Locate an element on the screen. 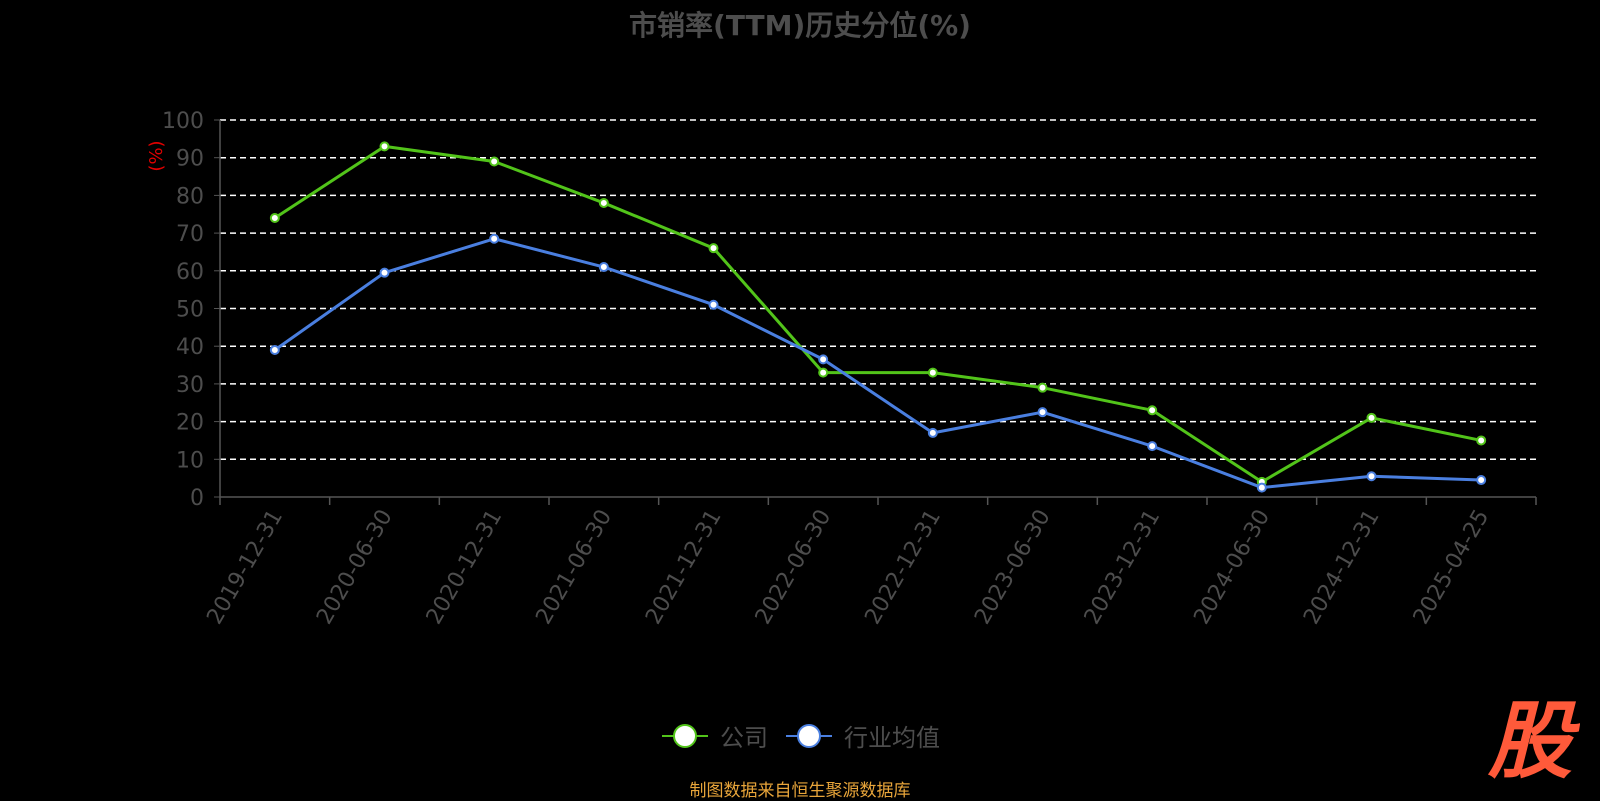 The width and height of the screenshot is (1600, 801). y-tick-label: 90 is located at coordinates (190, 159).